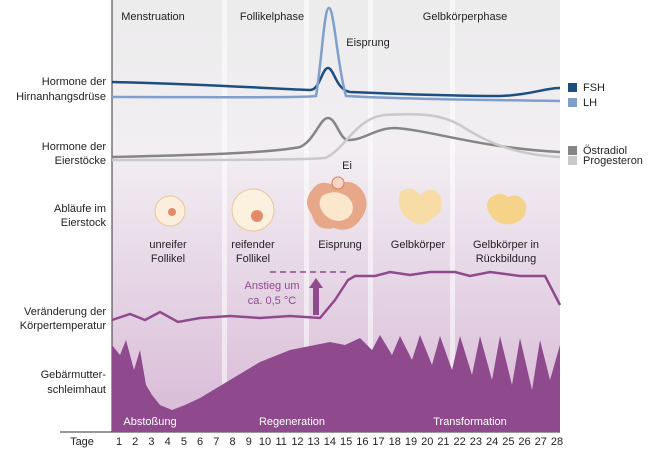  I want to click on stage-label: Gelbkörper in, so click(506, 245).